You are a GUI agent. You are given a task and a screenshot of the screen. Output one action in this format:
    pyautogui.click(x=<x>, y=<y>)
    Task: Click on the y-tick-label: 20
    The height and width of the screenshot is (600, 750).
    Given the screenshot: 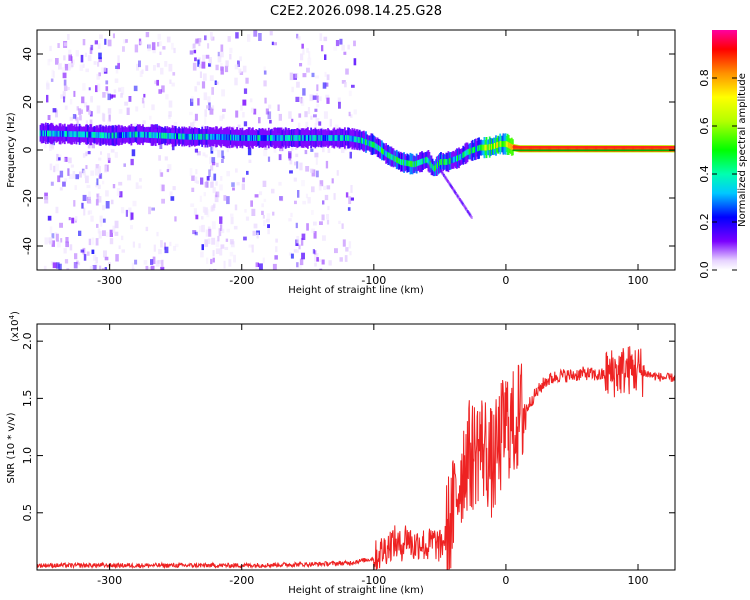 What is the action you would take?
    pyautogui.click(x=27, y=102)
    